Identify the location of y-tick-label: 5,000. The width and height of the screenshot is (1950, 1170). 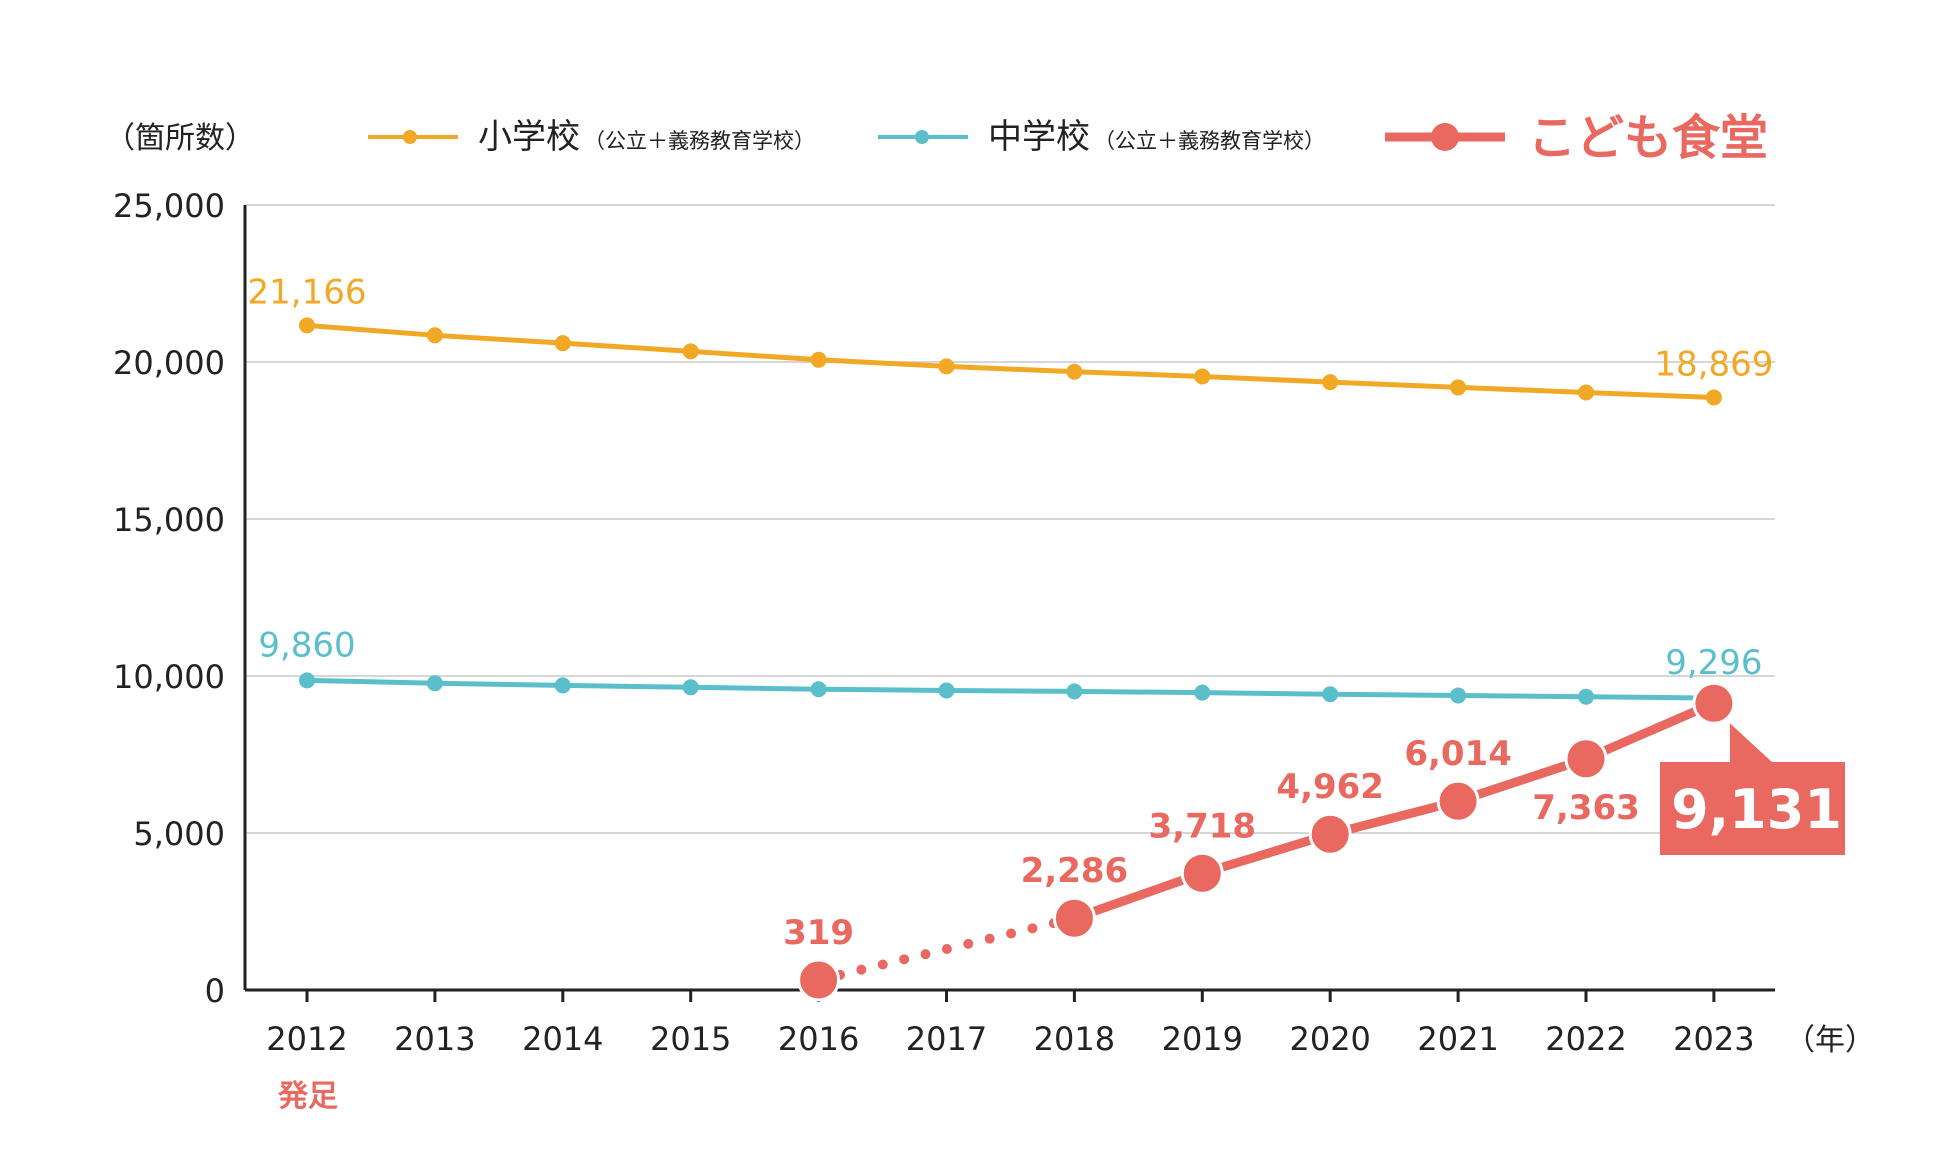
(179, 834).